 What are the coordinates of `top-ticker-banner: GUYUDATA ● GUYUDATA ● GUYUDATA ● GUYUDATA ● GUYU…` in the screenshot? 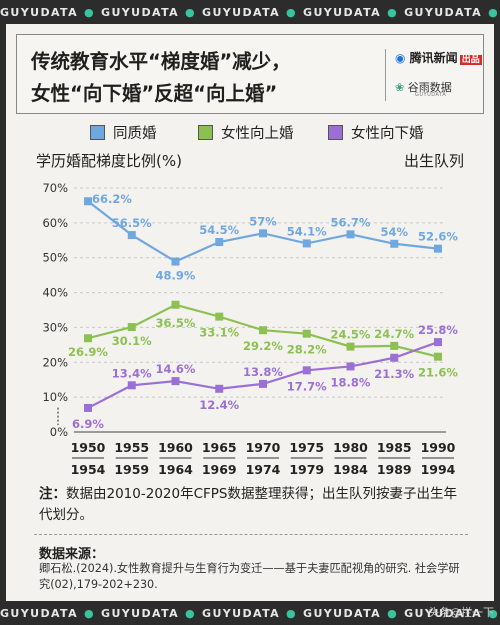 It's located at (250, 12).